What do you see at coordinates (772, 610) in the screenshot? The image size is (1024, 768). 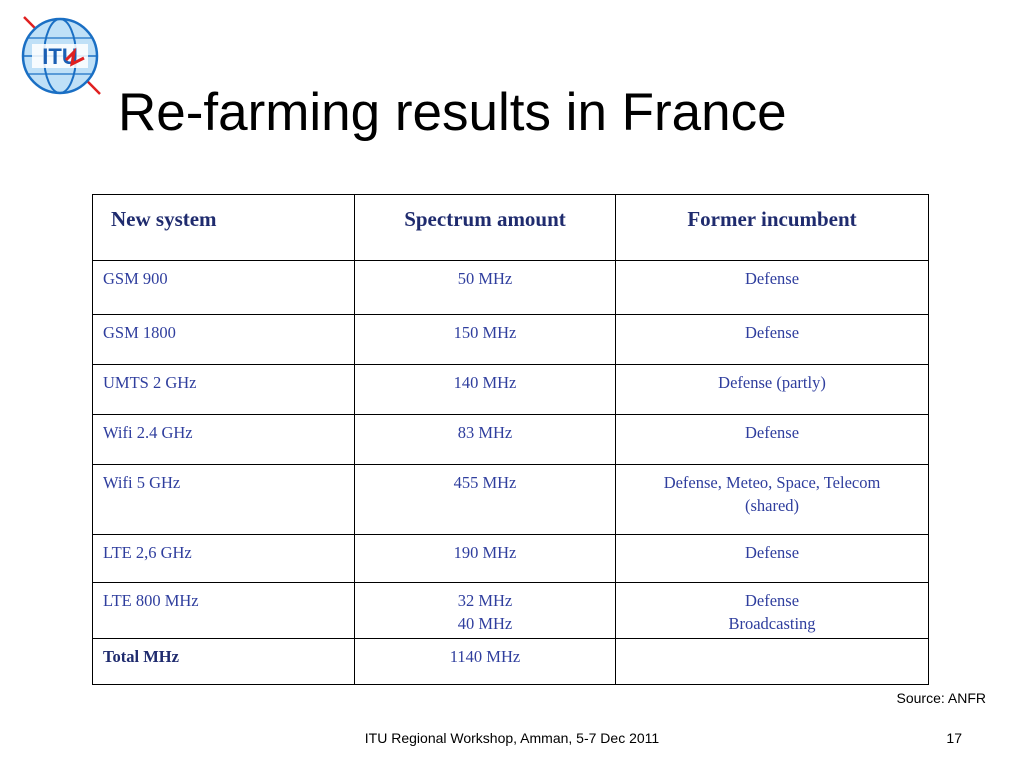 I see `cell-former-incumbent: Defense Broadcasting` at bounding box center [772, 610].